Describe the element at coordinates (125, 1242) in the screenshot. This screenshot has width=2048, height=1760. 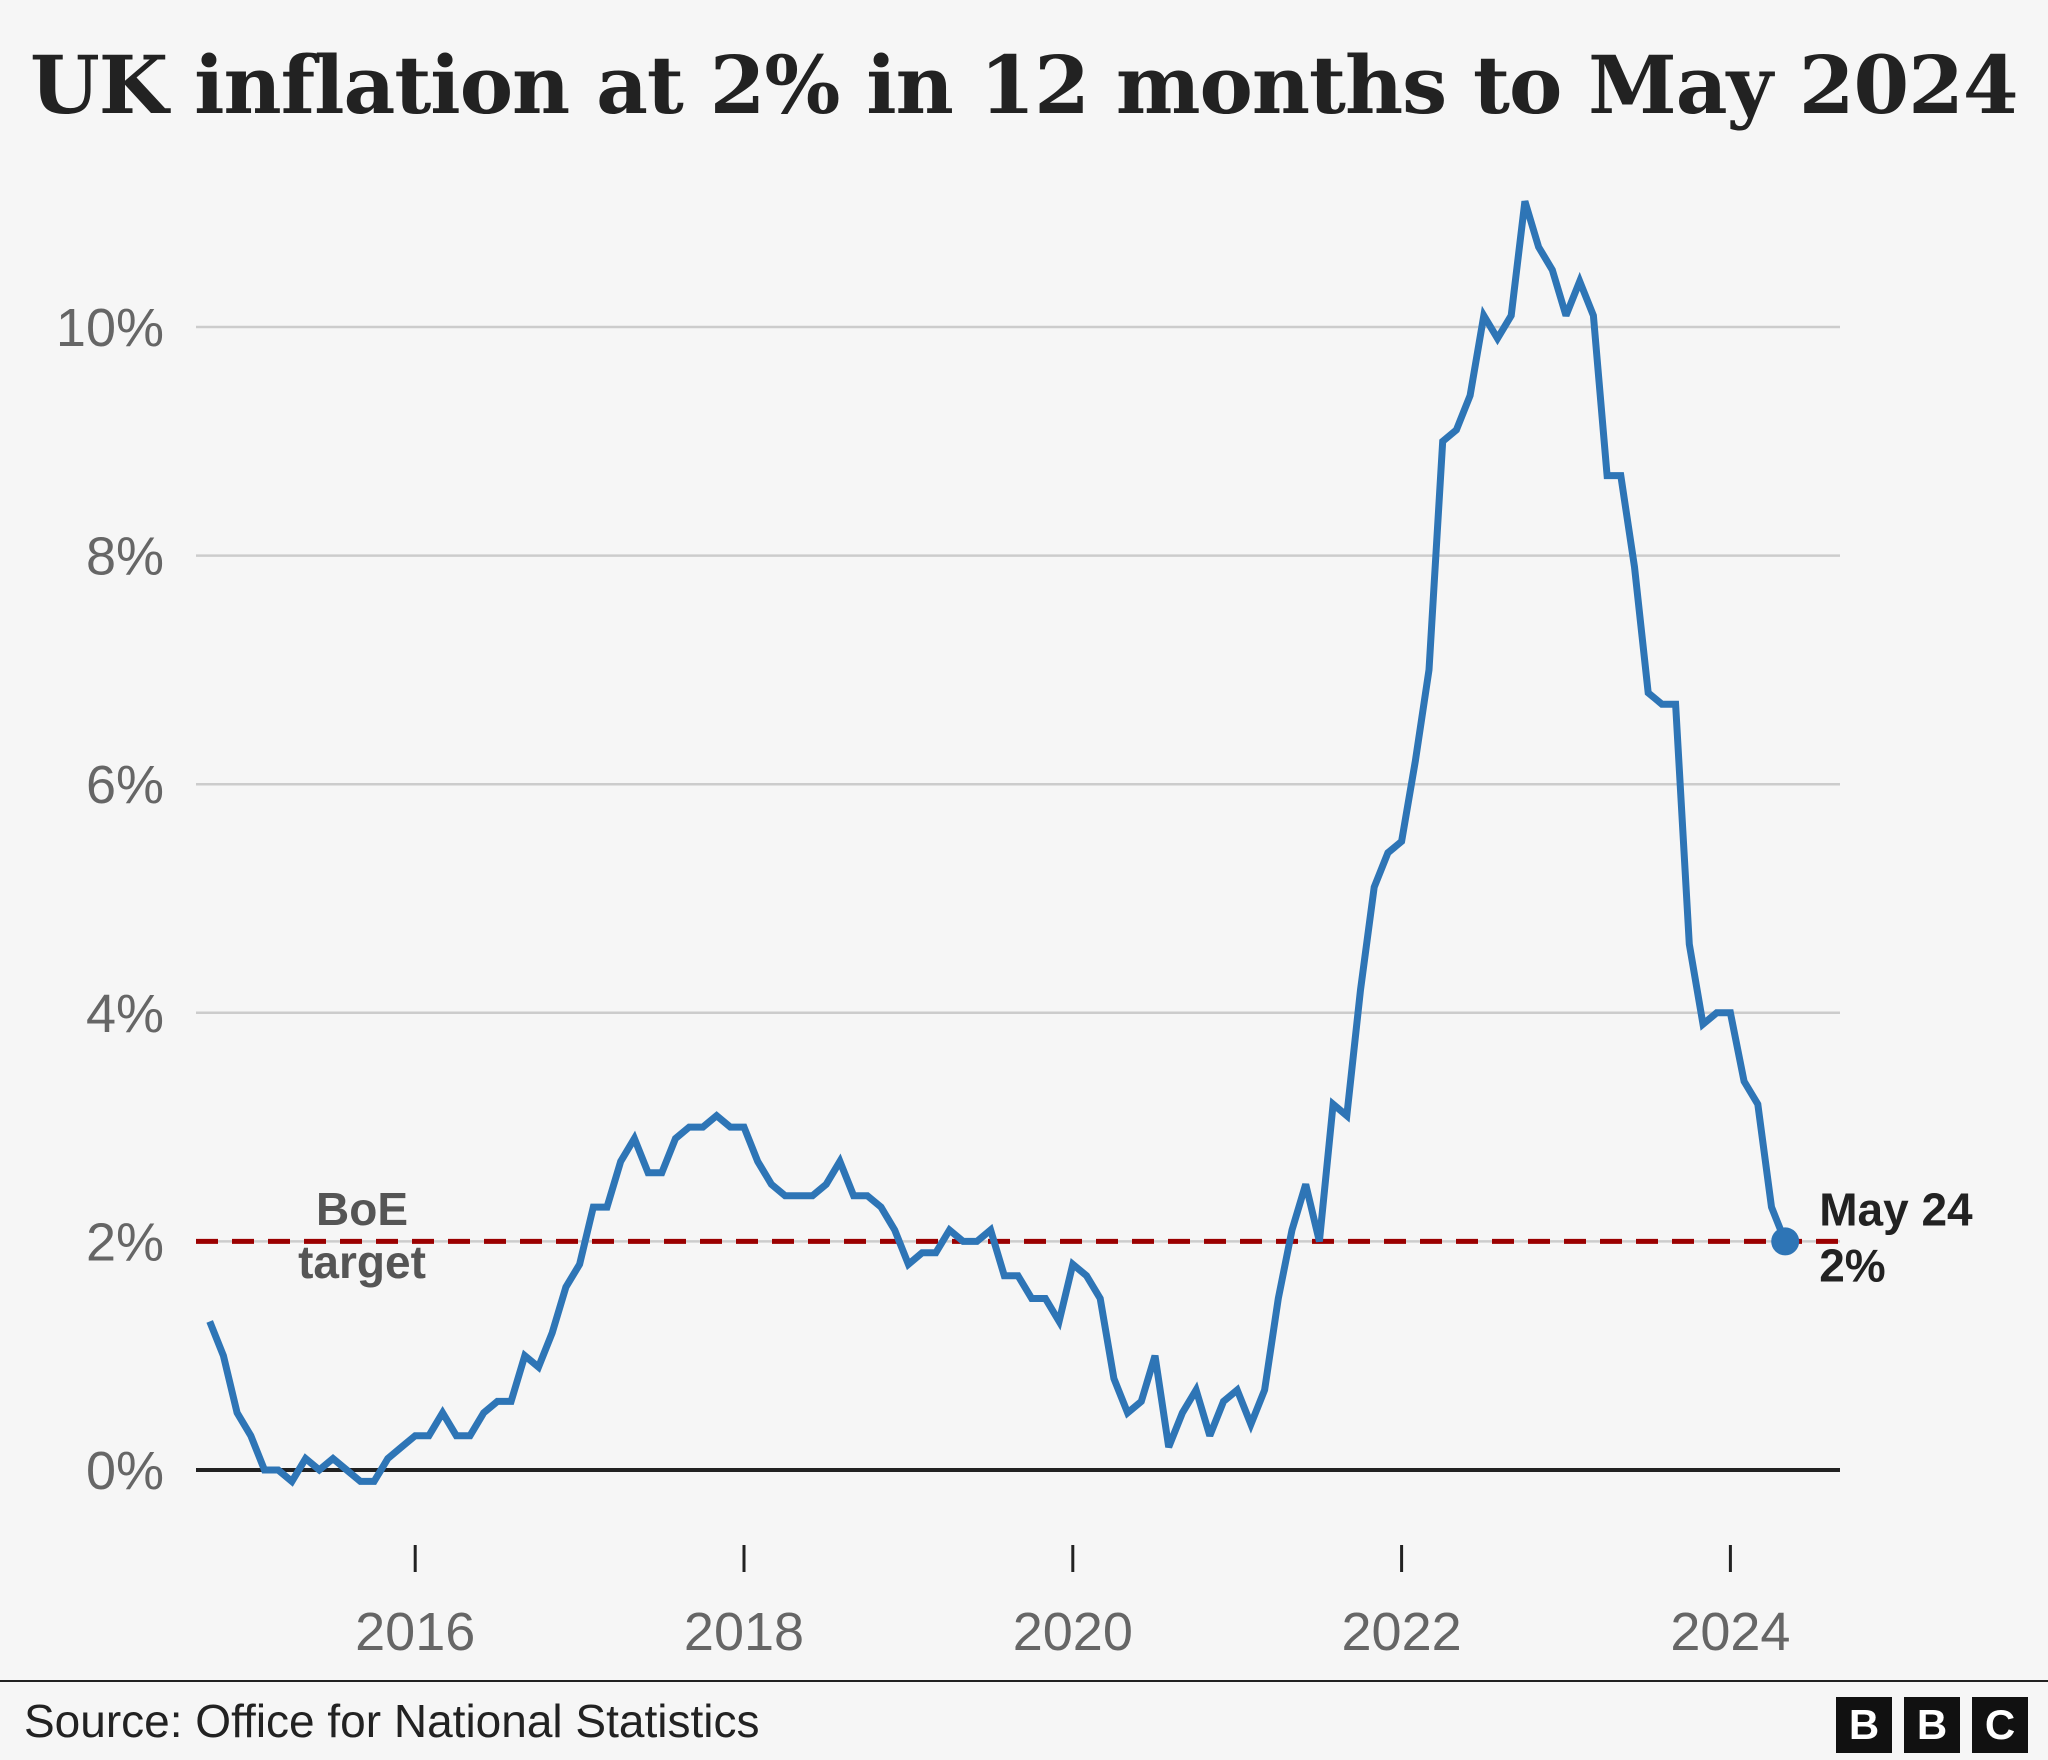
I see `y-tick-label: 2%` at that location.